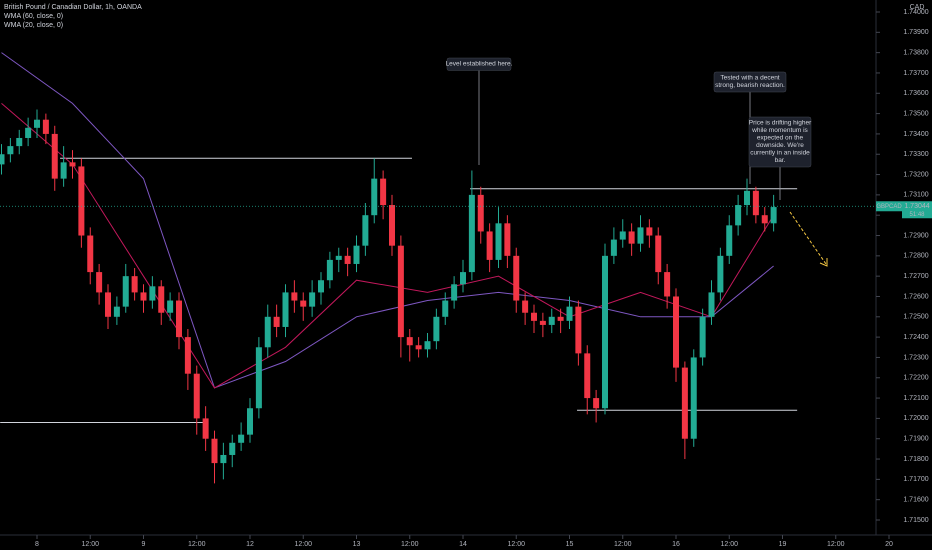 The width and height of the screenshot is (932, 550). What do you see at coordinates (357, 544) in the screenshot?
I see `x-tick-label: 13` at bounding box center [357, 544].